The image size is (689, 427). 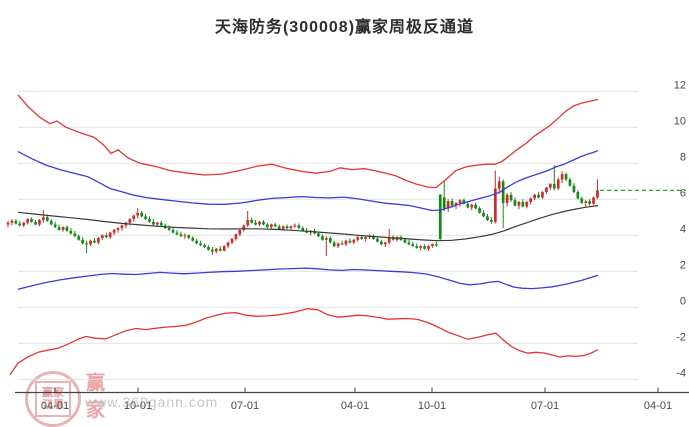 What do you see at coordinates (681, 373) in the screenshot?
I see `y-tick-label: -4` at bounding box center [681, 373].